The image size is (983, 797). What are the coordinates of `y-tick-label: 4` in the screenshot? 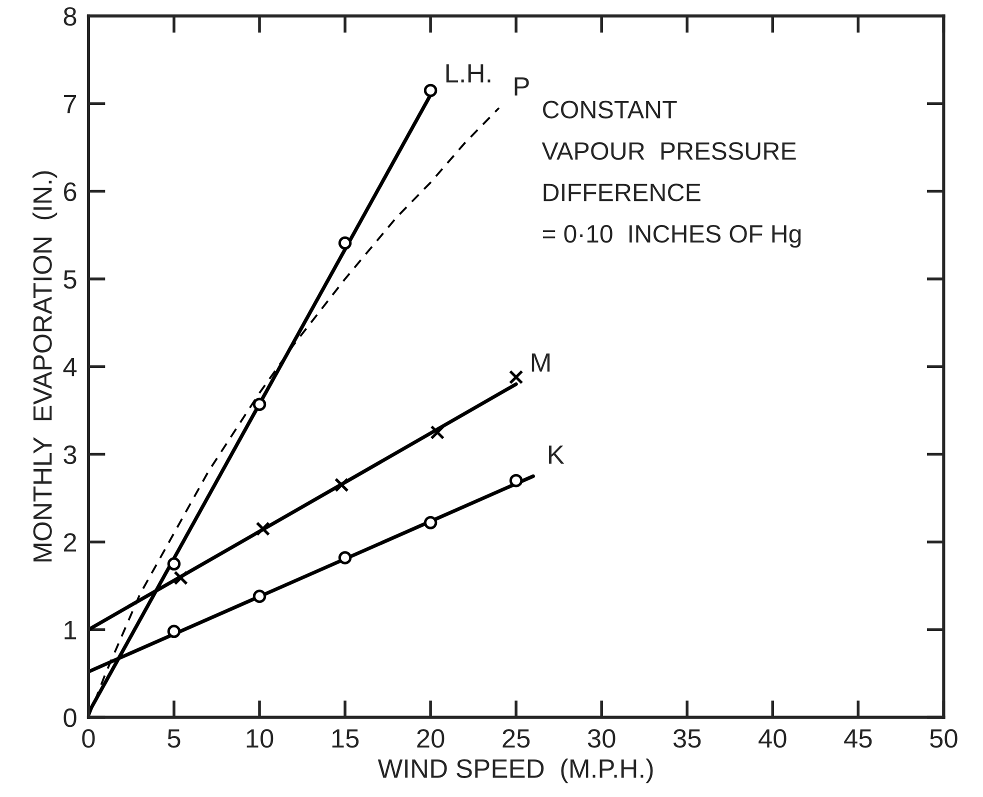 It's located at (70, 367).